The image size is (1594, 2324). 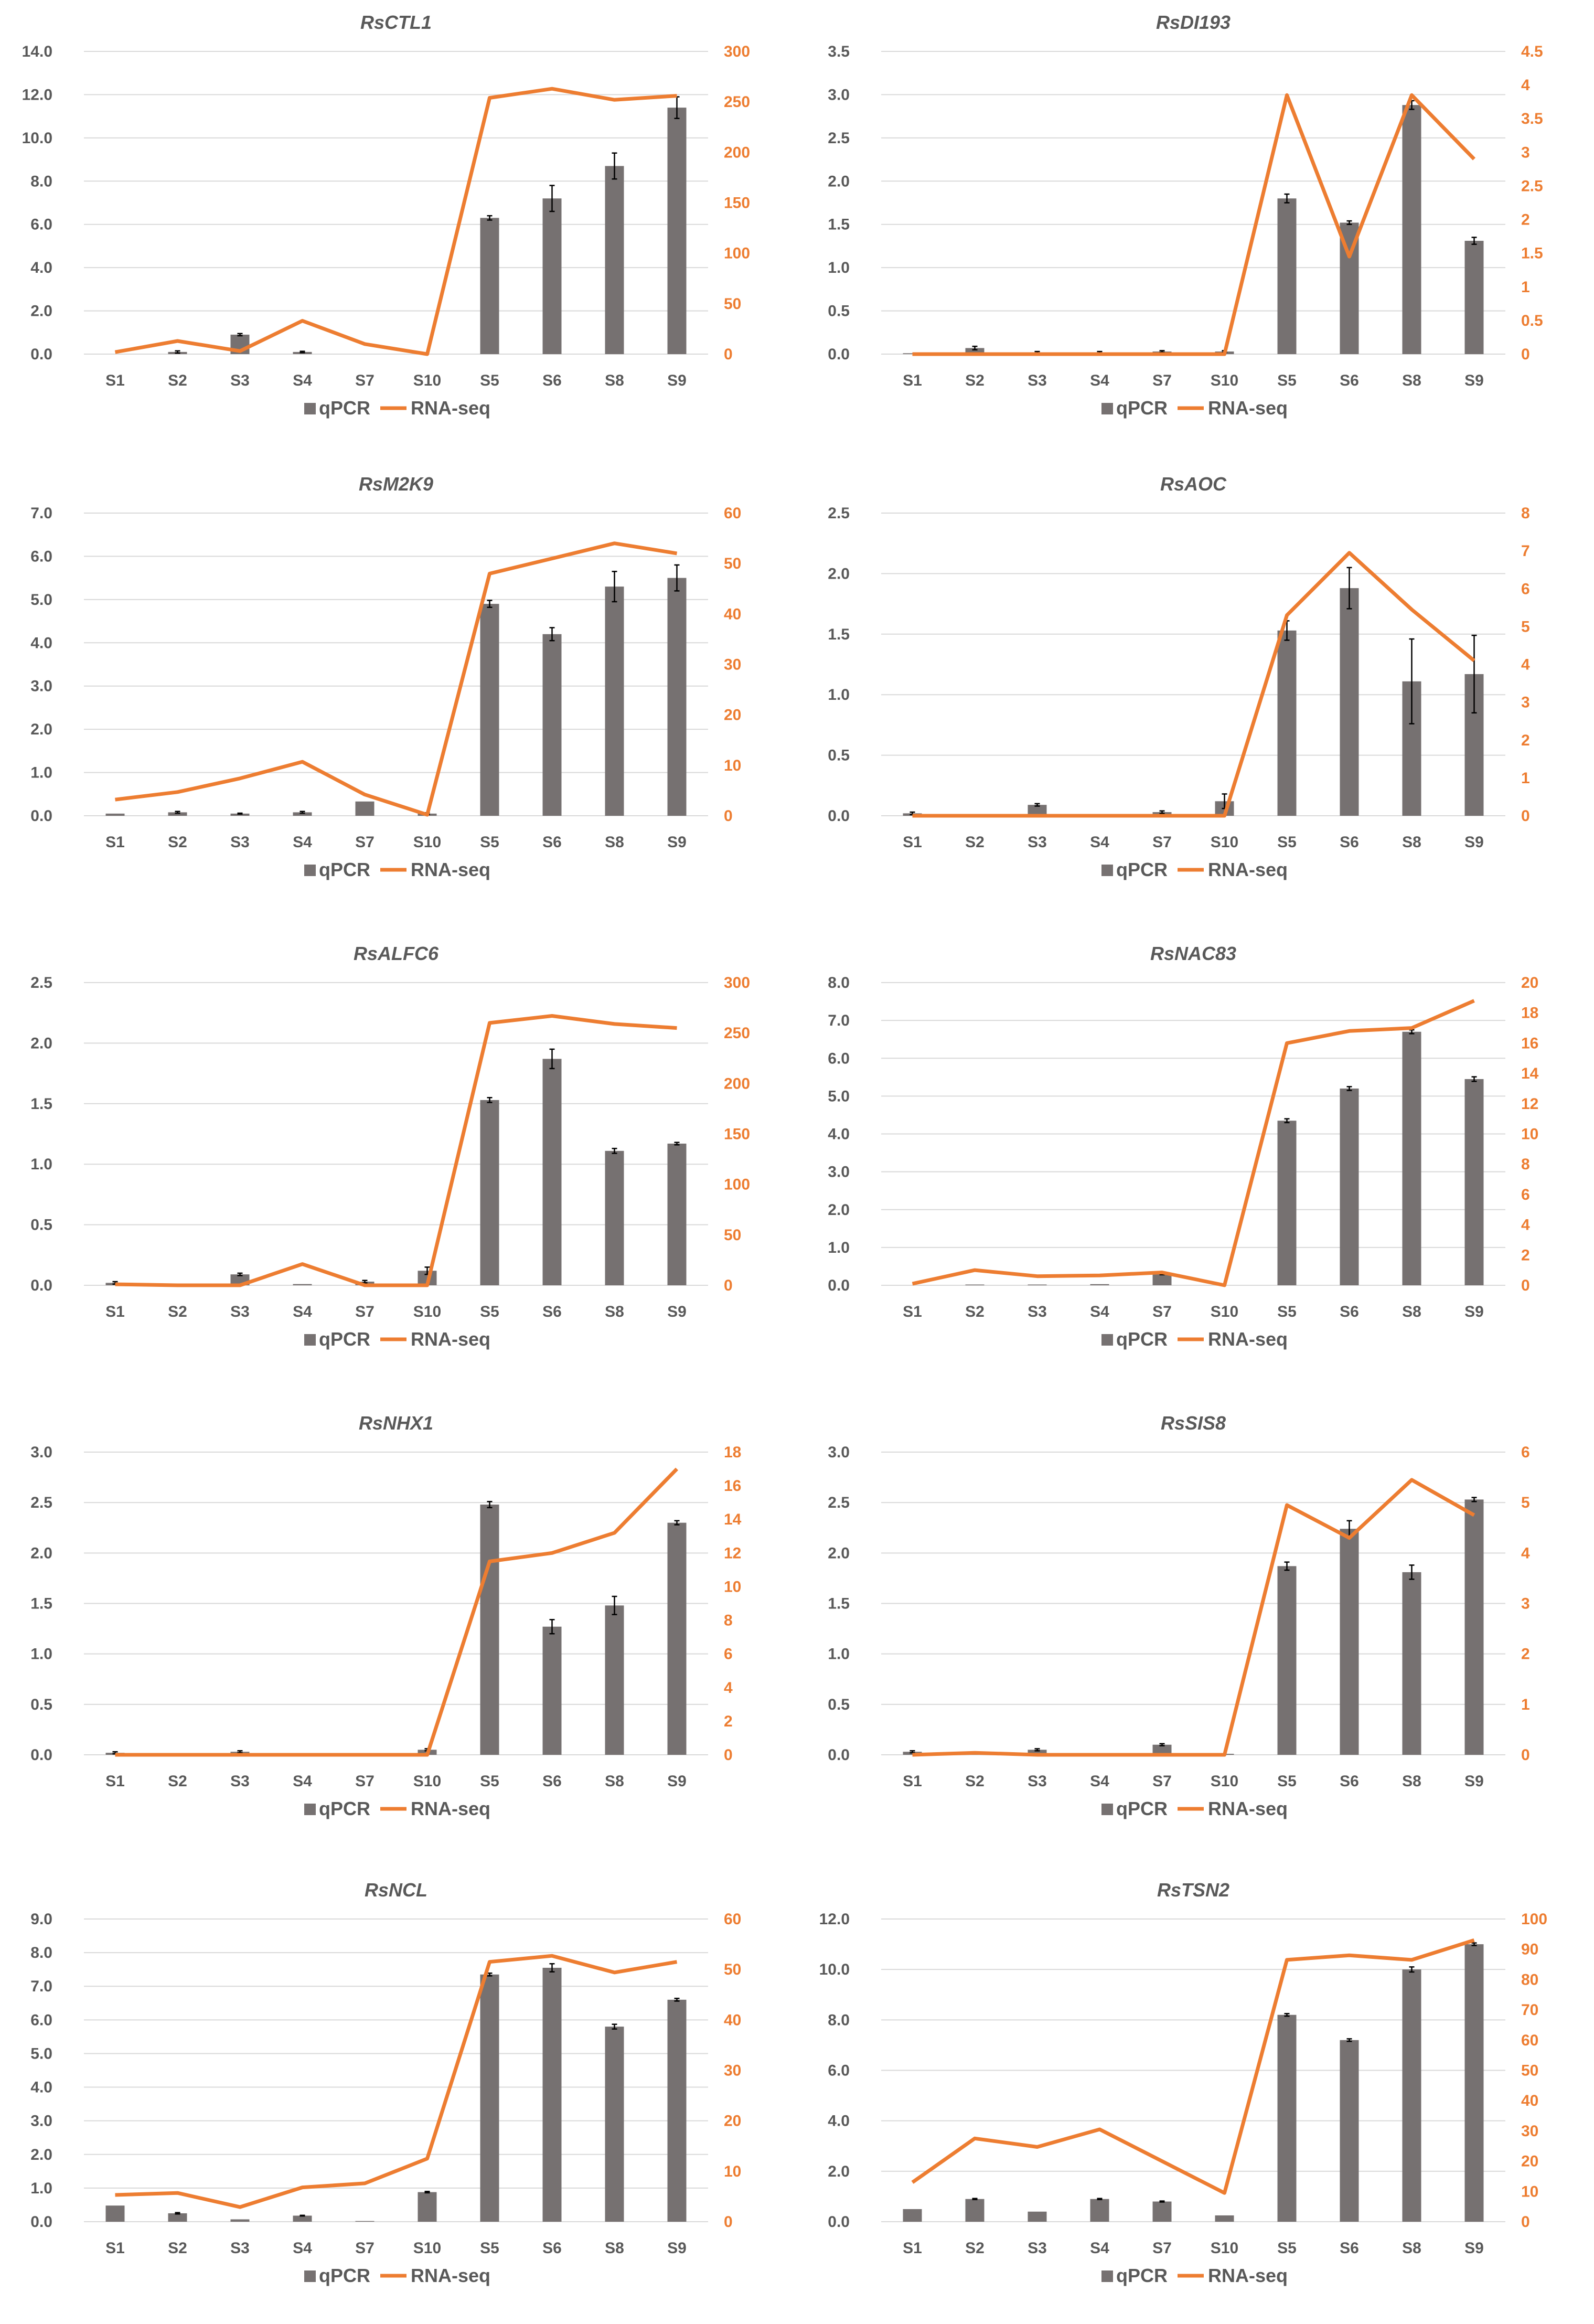 What do you see at coordinates (839, 2172) in the screenshot?
I see `y-tick-label-left: 2.0` at bounding box center [839, 2172].